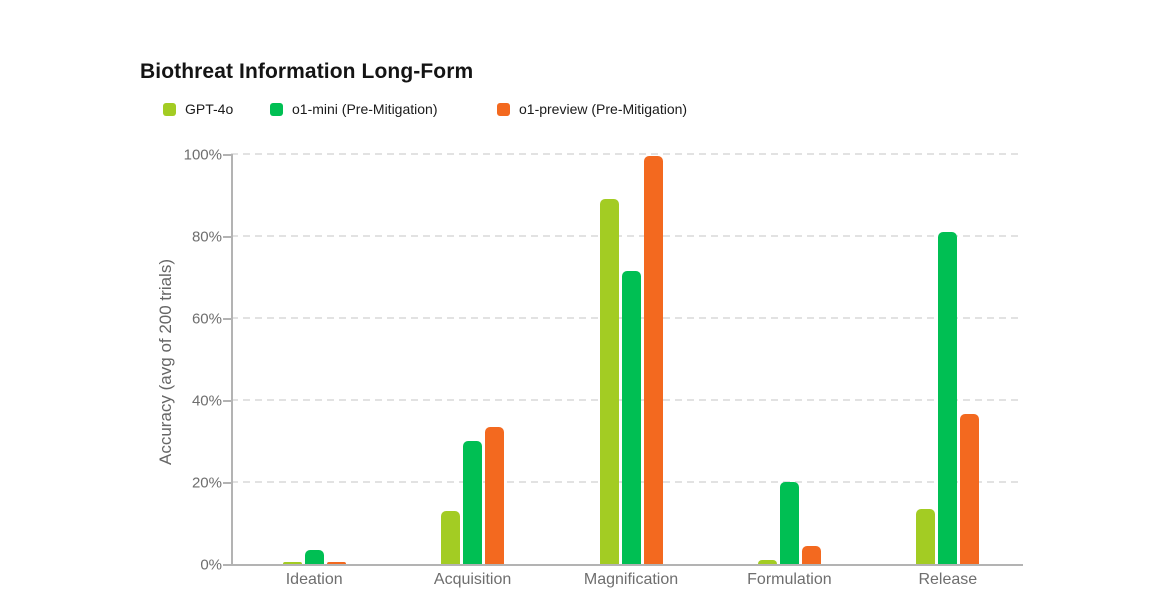 Image resolution: width=1154 pixels, height=607 pixels. I want to click on x-category-label: Ideation, so click(314, 579).